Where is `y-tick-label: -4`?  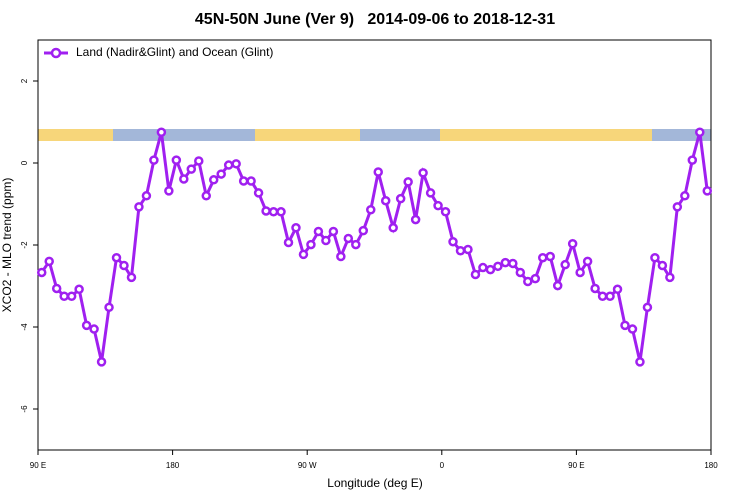
y-tick-label: -4 is located at coordinates (24, 327).